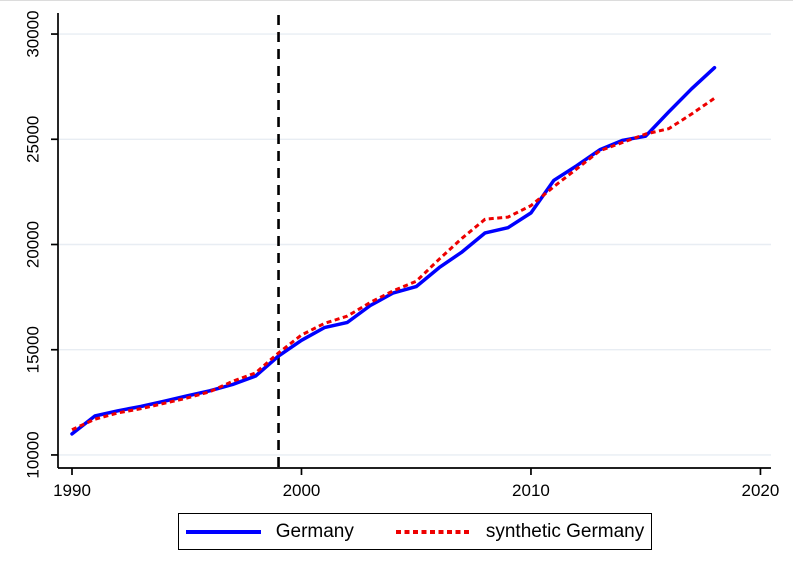 This screenshot has width=793, height=577. Describe the element at coordinates (33, 139) in the screenshot. I see `y-tick-label-25000: 25000` at that location.